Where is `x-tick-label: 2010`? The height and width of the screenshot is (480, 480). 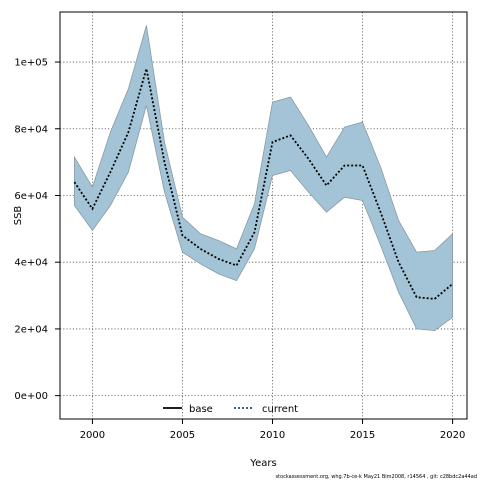
x-tick-label: 2010 is located at coordinates (272, 435).